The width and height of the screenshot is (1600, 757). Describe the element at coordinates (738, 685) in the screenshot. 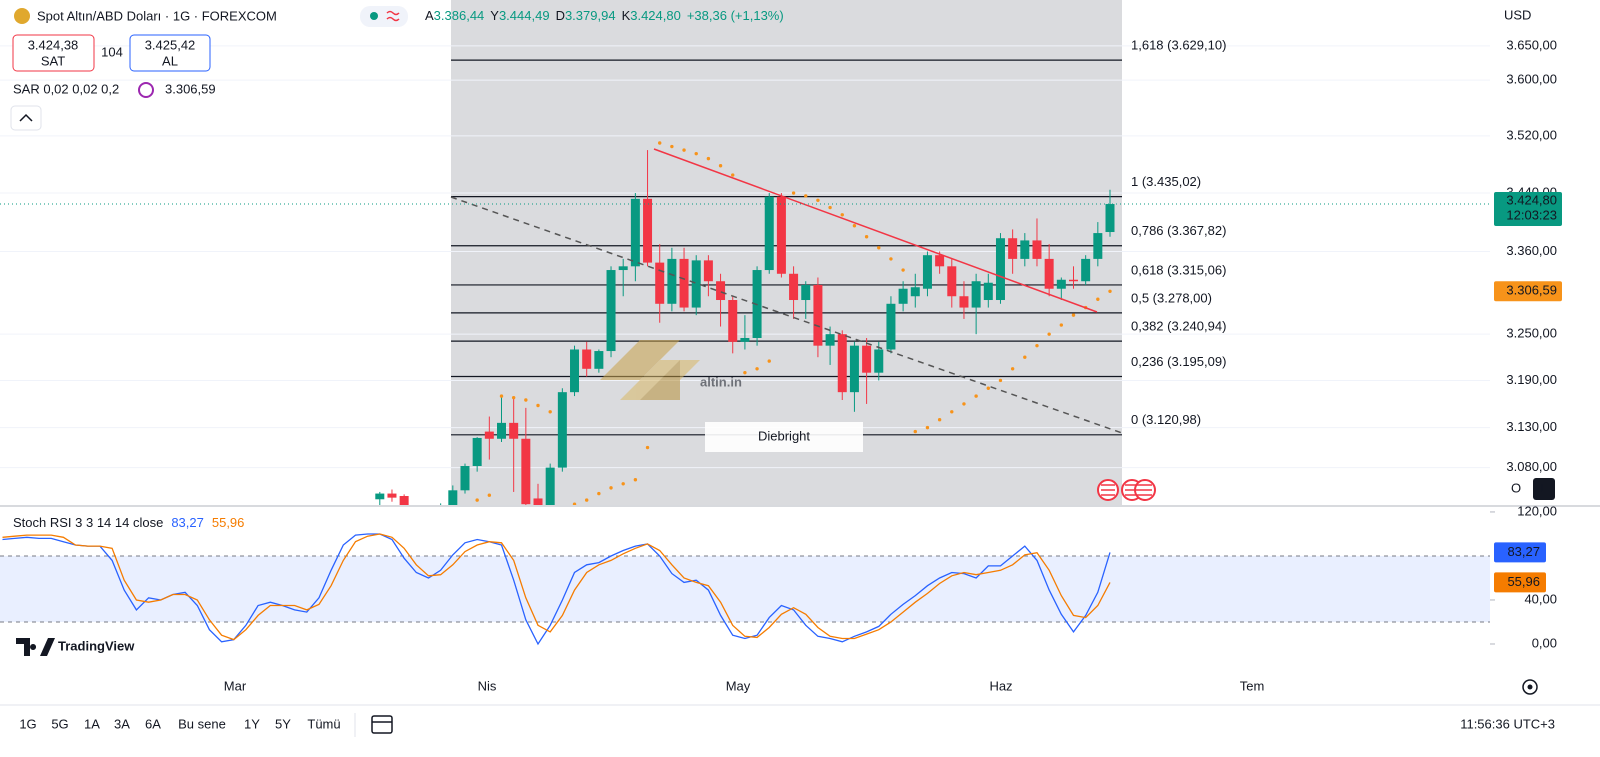

I see `x-tick-label: May` at that location.